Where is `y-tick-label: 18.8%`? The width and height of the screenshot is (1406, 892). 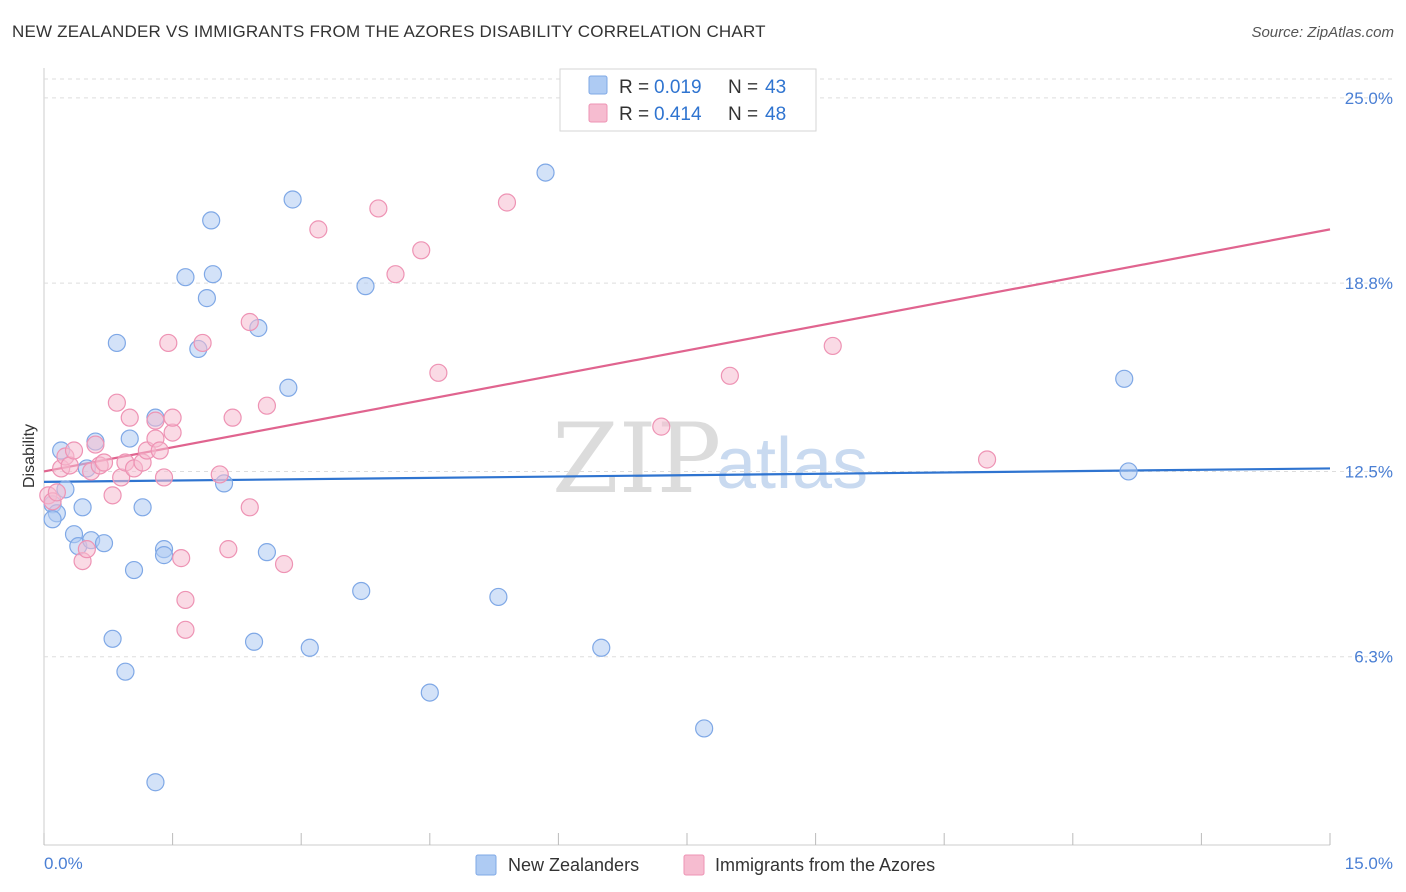
y-tick-label: 18.8% is located at coordinates (1369, 283).